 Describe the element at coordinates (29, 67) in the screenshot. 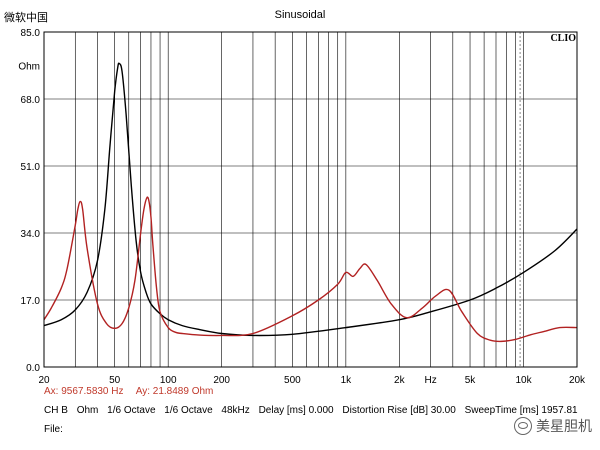

I see `y-tick-label: Ohm` at that location.